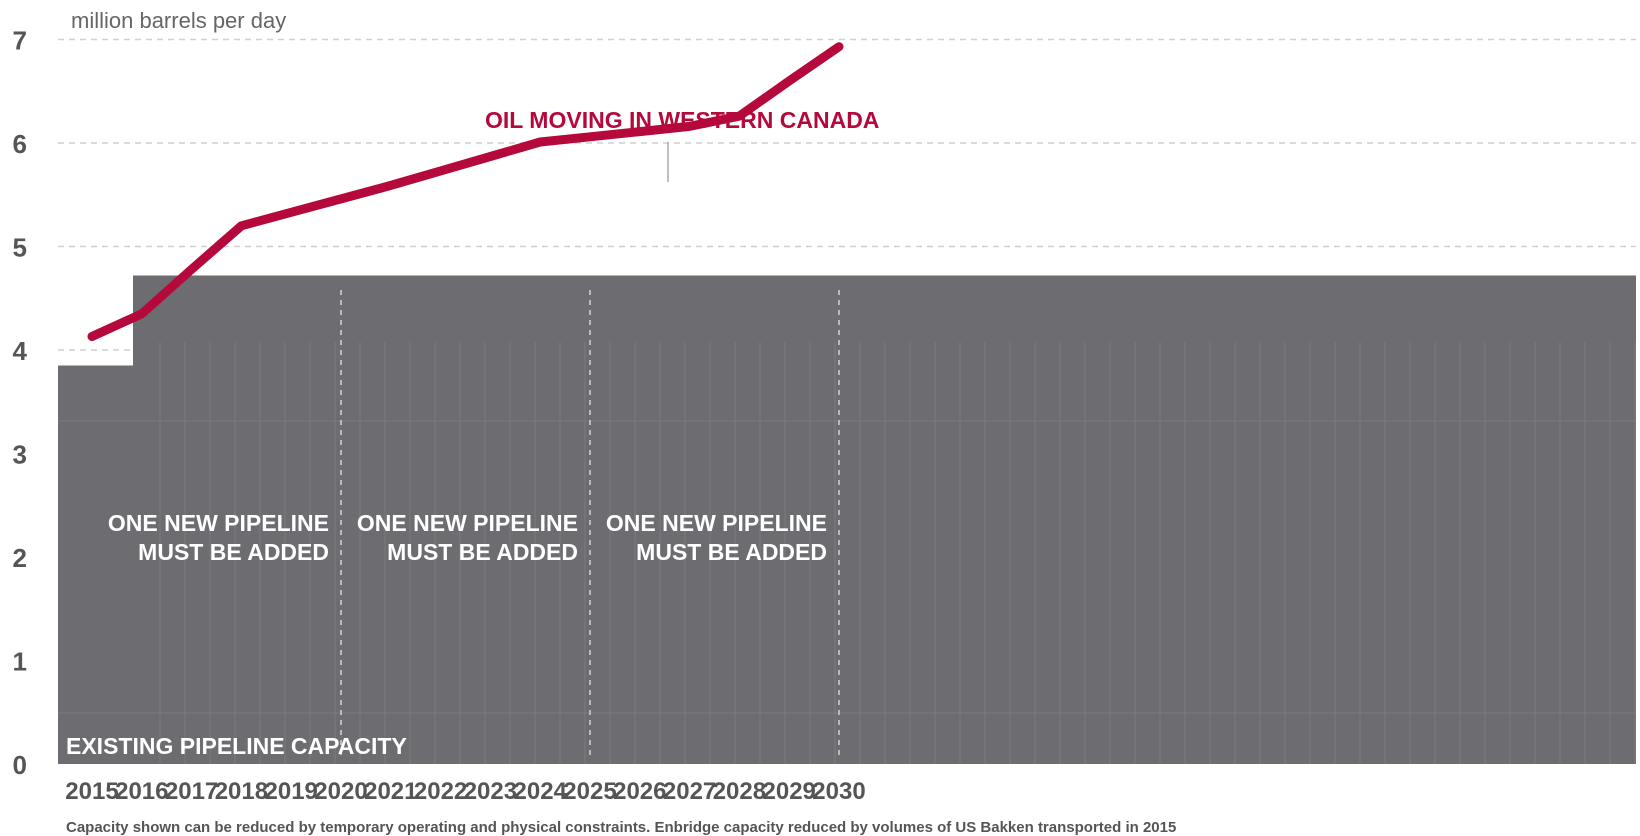 Image resolution: width=1640 pixels, height=836 pixels. What do you see at coordinates (20, 403) in the screenshot?
I see `y-axis-ticks: 0 1 2 3 4 5 6 7` at bounding box center [20, 403].